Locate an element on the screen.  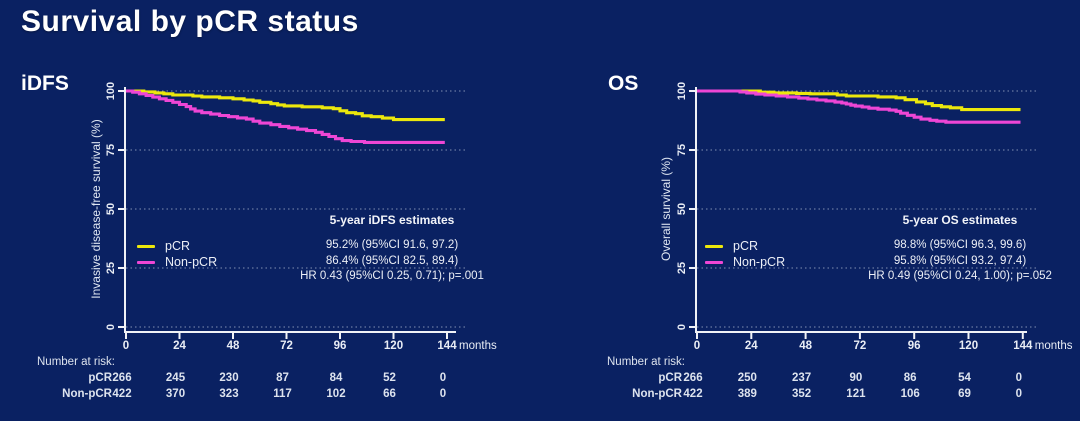
nar-value-pCR-96: 84 is located at coordinates (336, 378).